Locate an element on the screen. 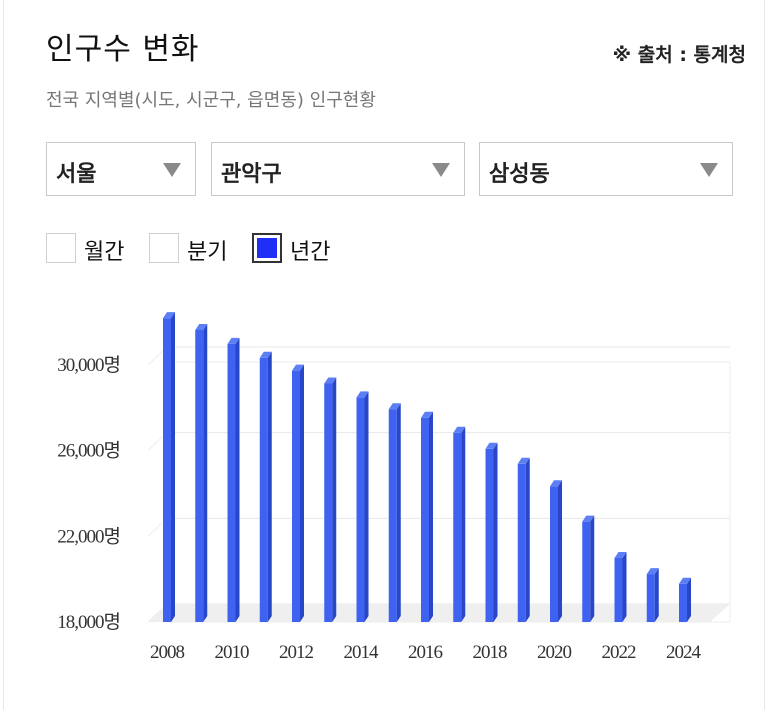  period-option-yearly: 년간 is located at coordinates (297, 250).